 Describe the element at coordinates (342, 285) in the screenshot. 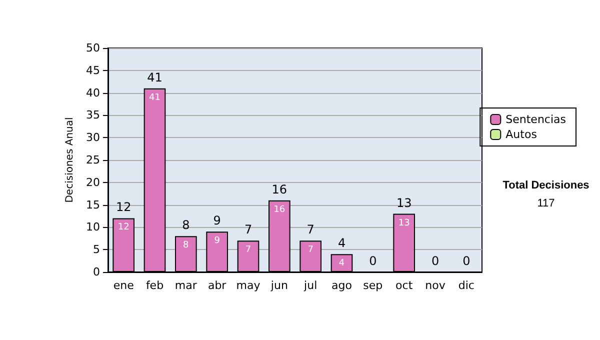

I see `x-tick-label: ago` at that location.